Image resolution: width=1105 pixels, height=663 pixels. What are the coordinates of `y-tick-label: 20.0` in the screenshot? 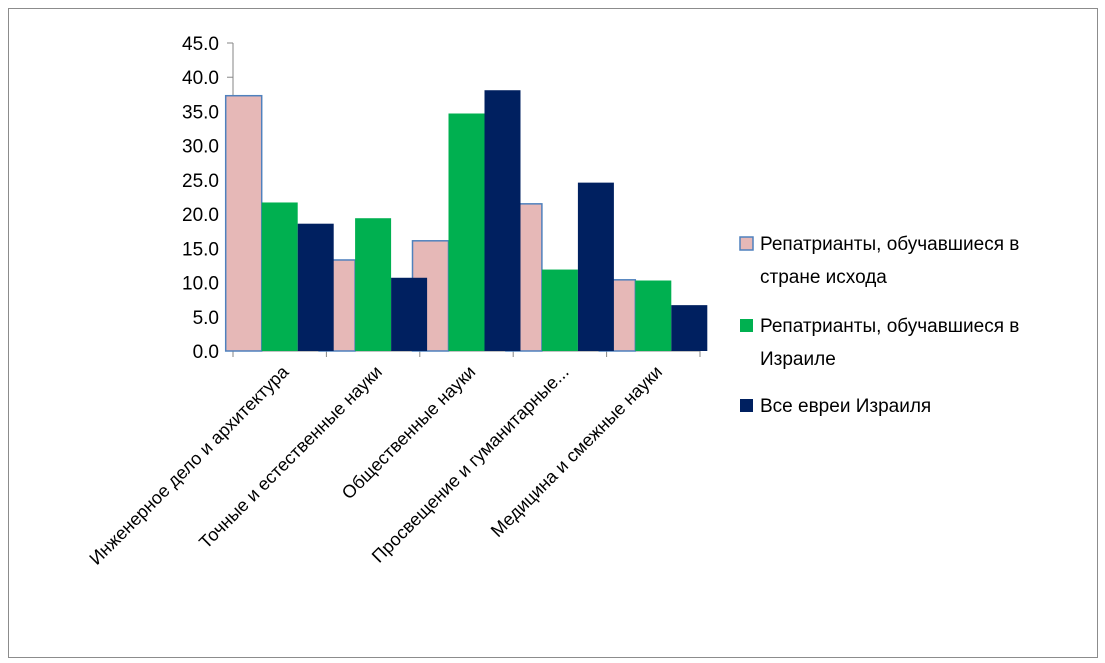 It's located at (200, 215).